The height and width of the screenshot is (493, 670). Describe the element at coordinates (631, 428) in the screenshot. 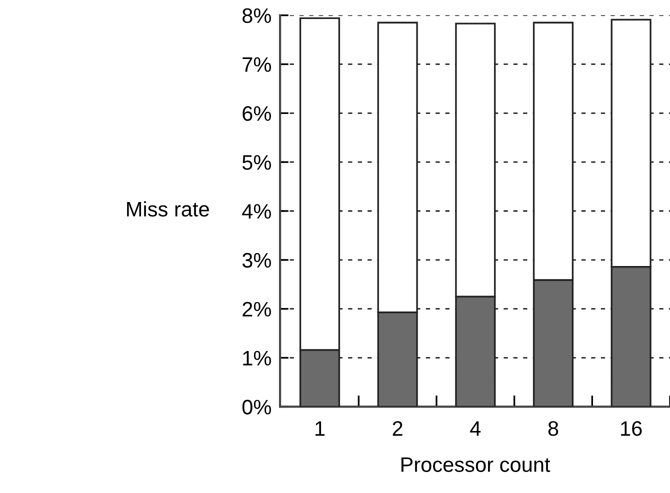

I see `x-tick-label: 16` at that location.